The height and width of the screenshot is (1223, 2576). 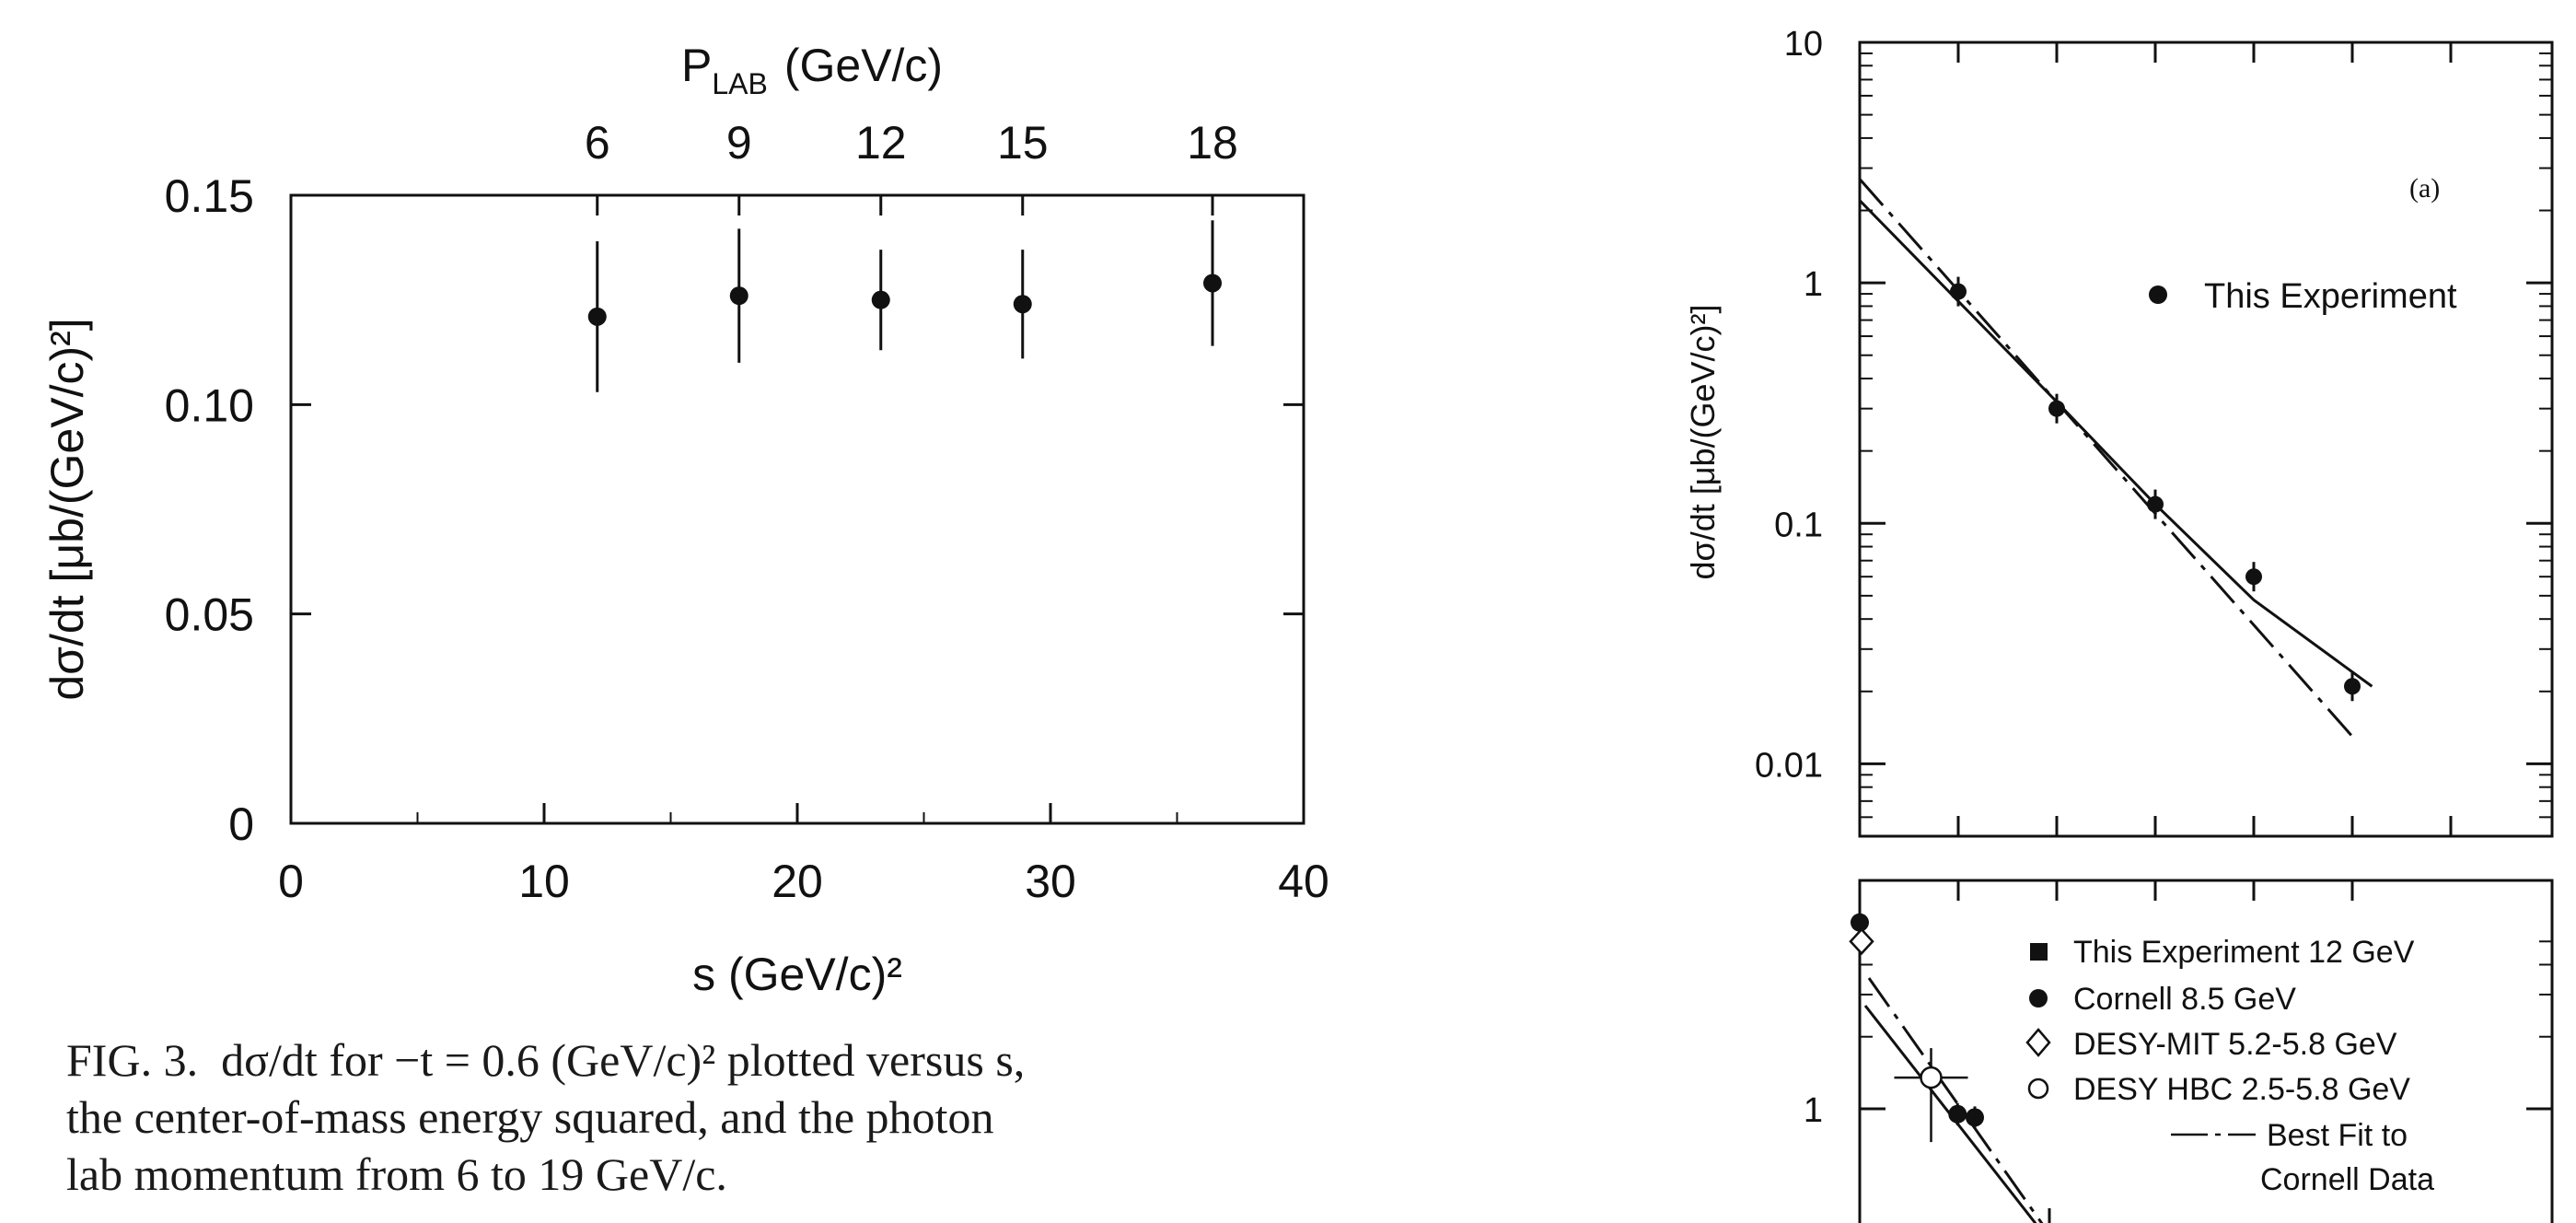 I want to click on legend-marker-desy-mit, so click(x=2038, y=1042).